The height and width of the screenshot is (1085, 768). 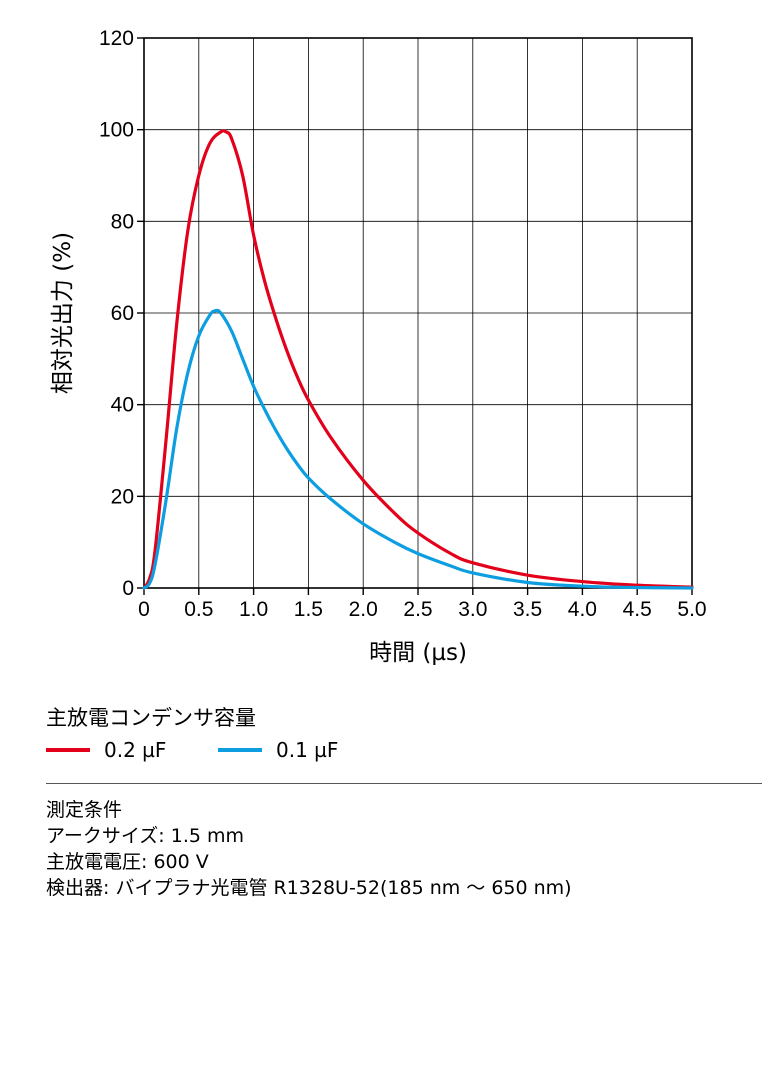 I want to click on x-tick-labels: 0 0.5 1.0 1.5 2.0 2.5 3.0 3.5 4.0 4.5 5.0, so click(x=422, y=609).